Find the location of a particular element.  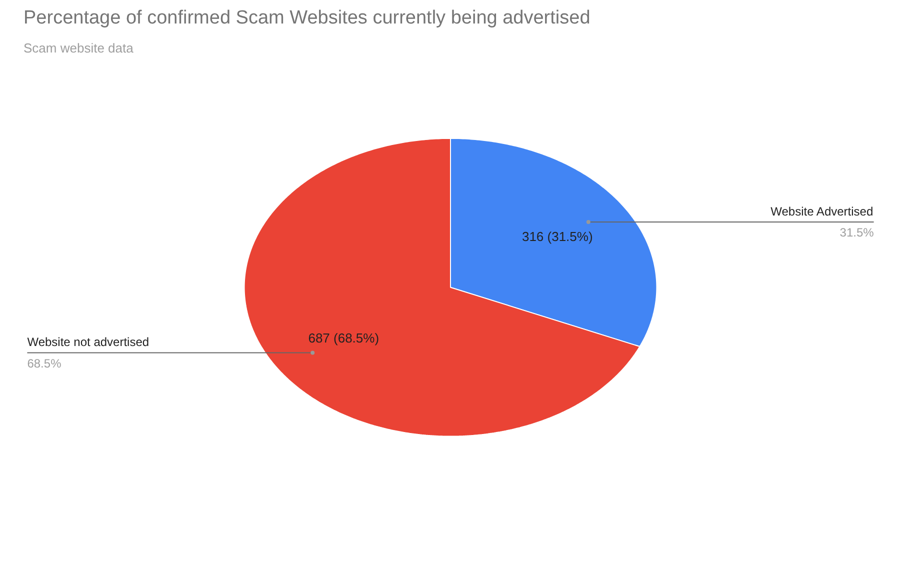

data-label: 687 (68.5%) is located at coordinates (344, 338).